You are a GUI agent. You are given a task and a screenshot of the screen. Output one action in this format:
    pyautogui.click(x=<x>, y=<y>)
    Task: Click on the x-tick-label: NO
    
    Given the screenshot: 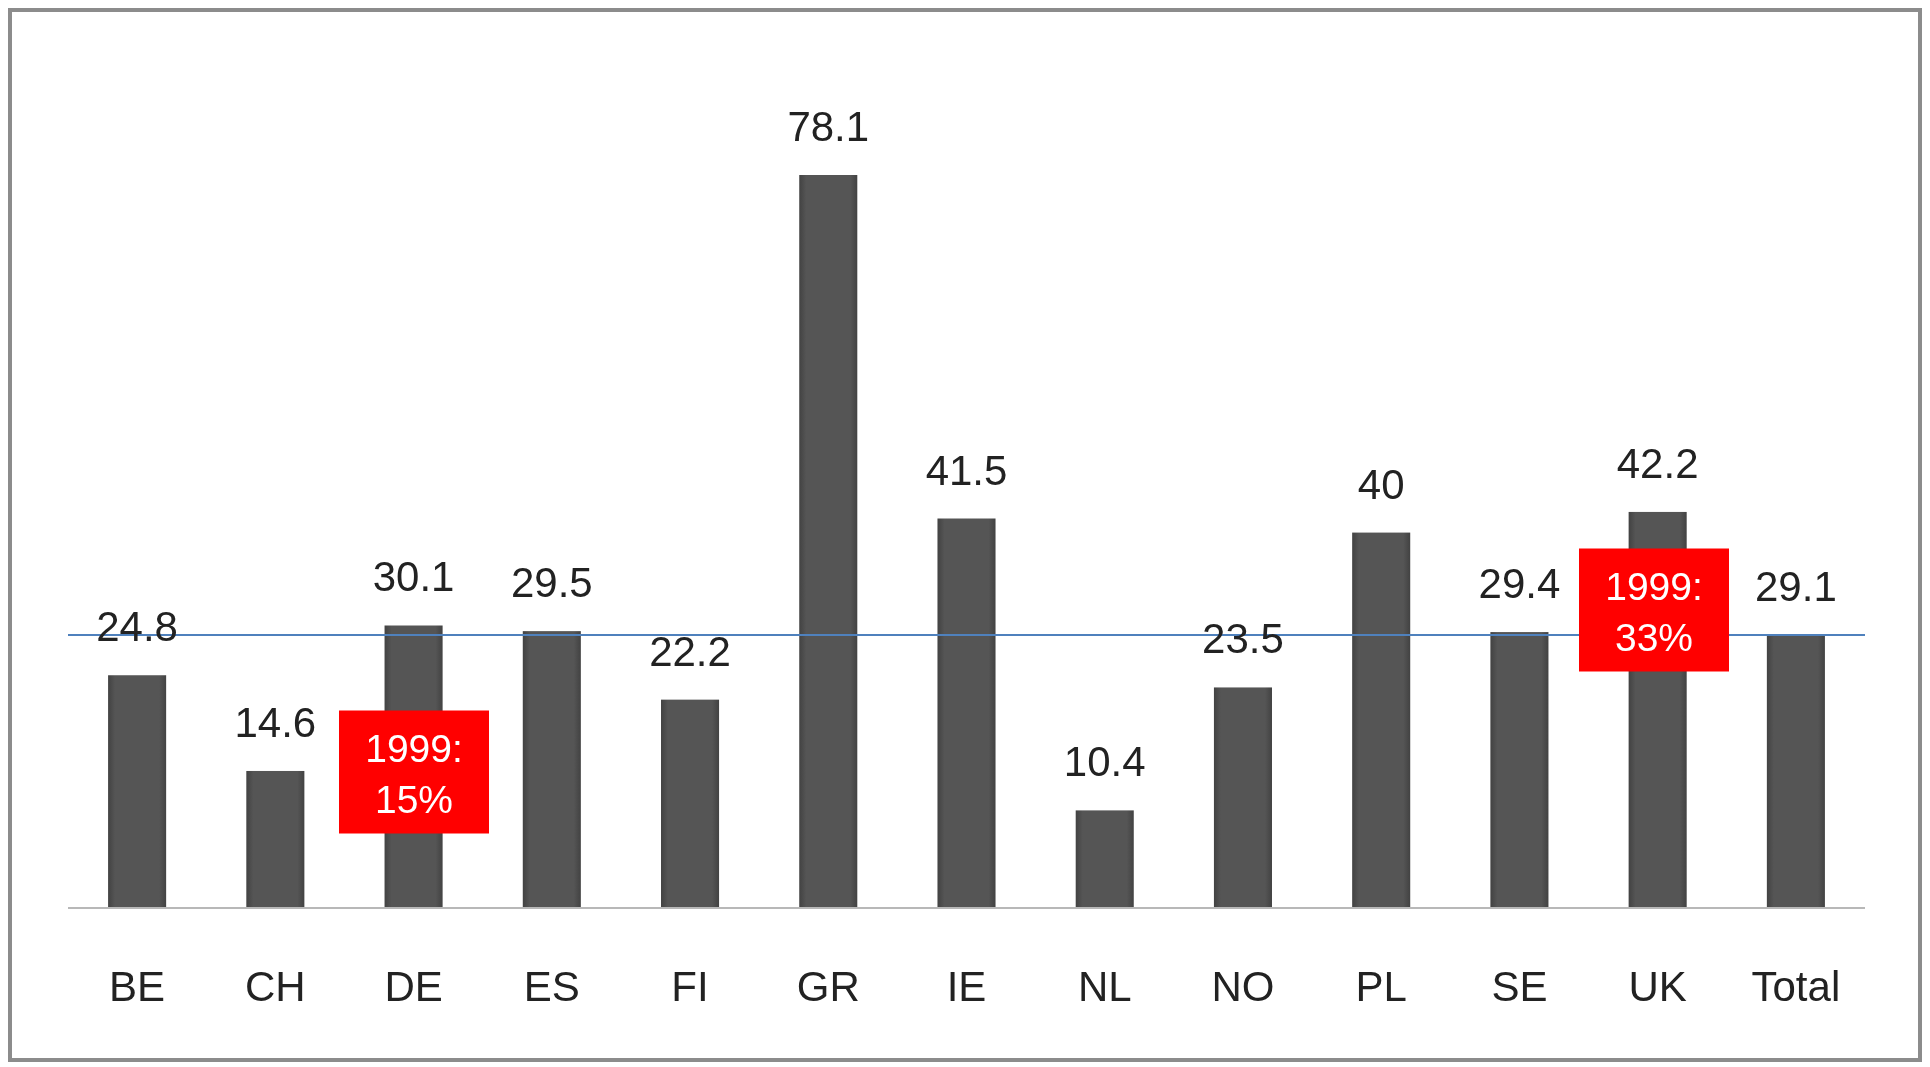 What is the action you would take?
    pyautogui.click(x=1243, y=986)
    